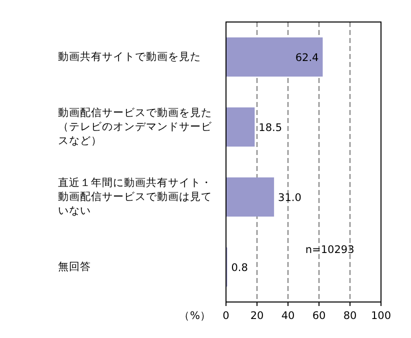 Image resolution: width=411 pixels, height=338 pixels. What do you see at coordinates (270, 128) in the screenshot?
I see `data-label: 18.5` at bounding box center [270, 128].